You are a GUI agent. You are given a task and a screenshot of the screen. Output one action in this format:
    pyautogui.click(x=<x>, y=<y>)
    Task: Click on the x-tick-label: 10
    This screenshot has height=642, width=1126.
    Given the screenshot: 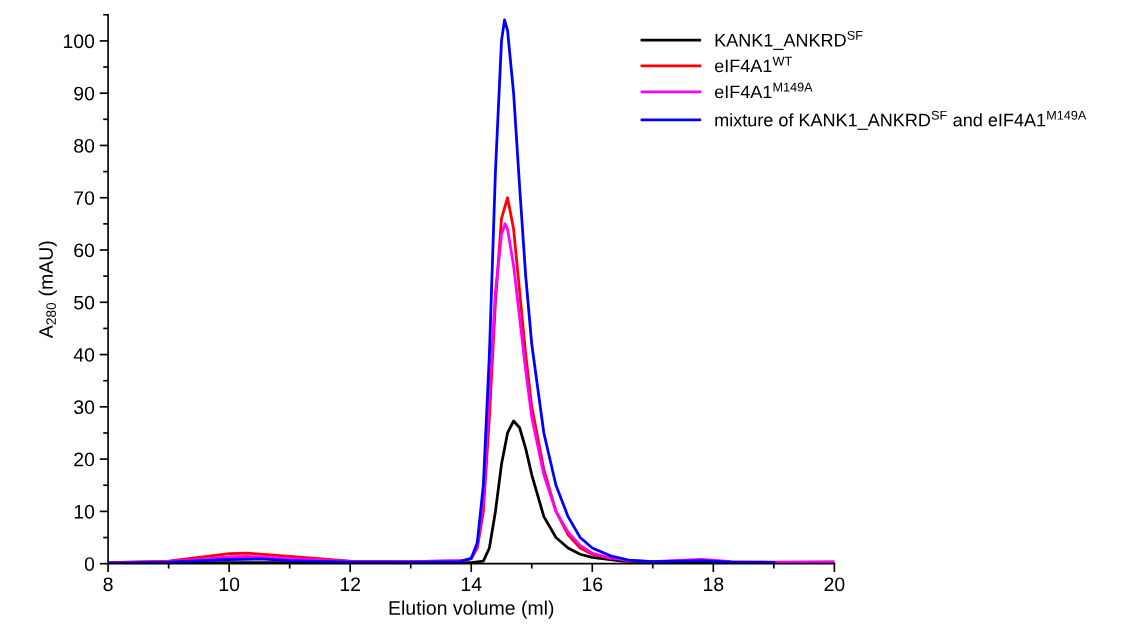 What is the action you would take?
    pyautogui.click(x=229, y=584)
    